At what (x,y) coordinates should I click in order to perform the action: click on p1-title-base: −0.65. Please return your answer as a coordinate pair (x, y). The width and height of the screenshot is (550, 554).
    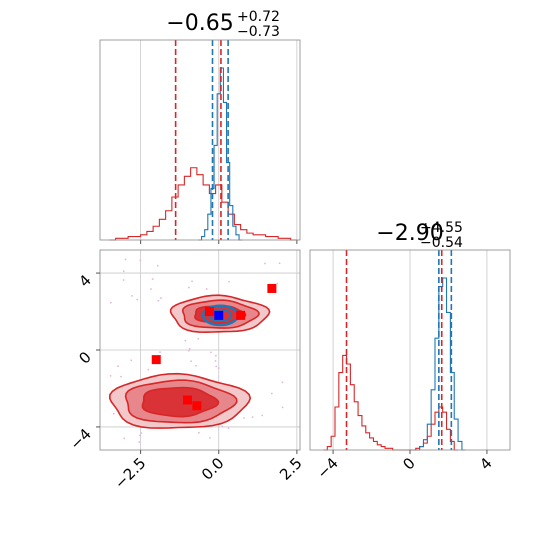
    Looking at the image, I should click on (199, 23).